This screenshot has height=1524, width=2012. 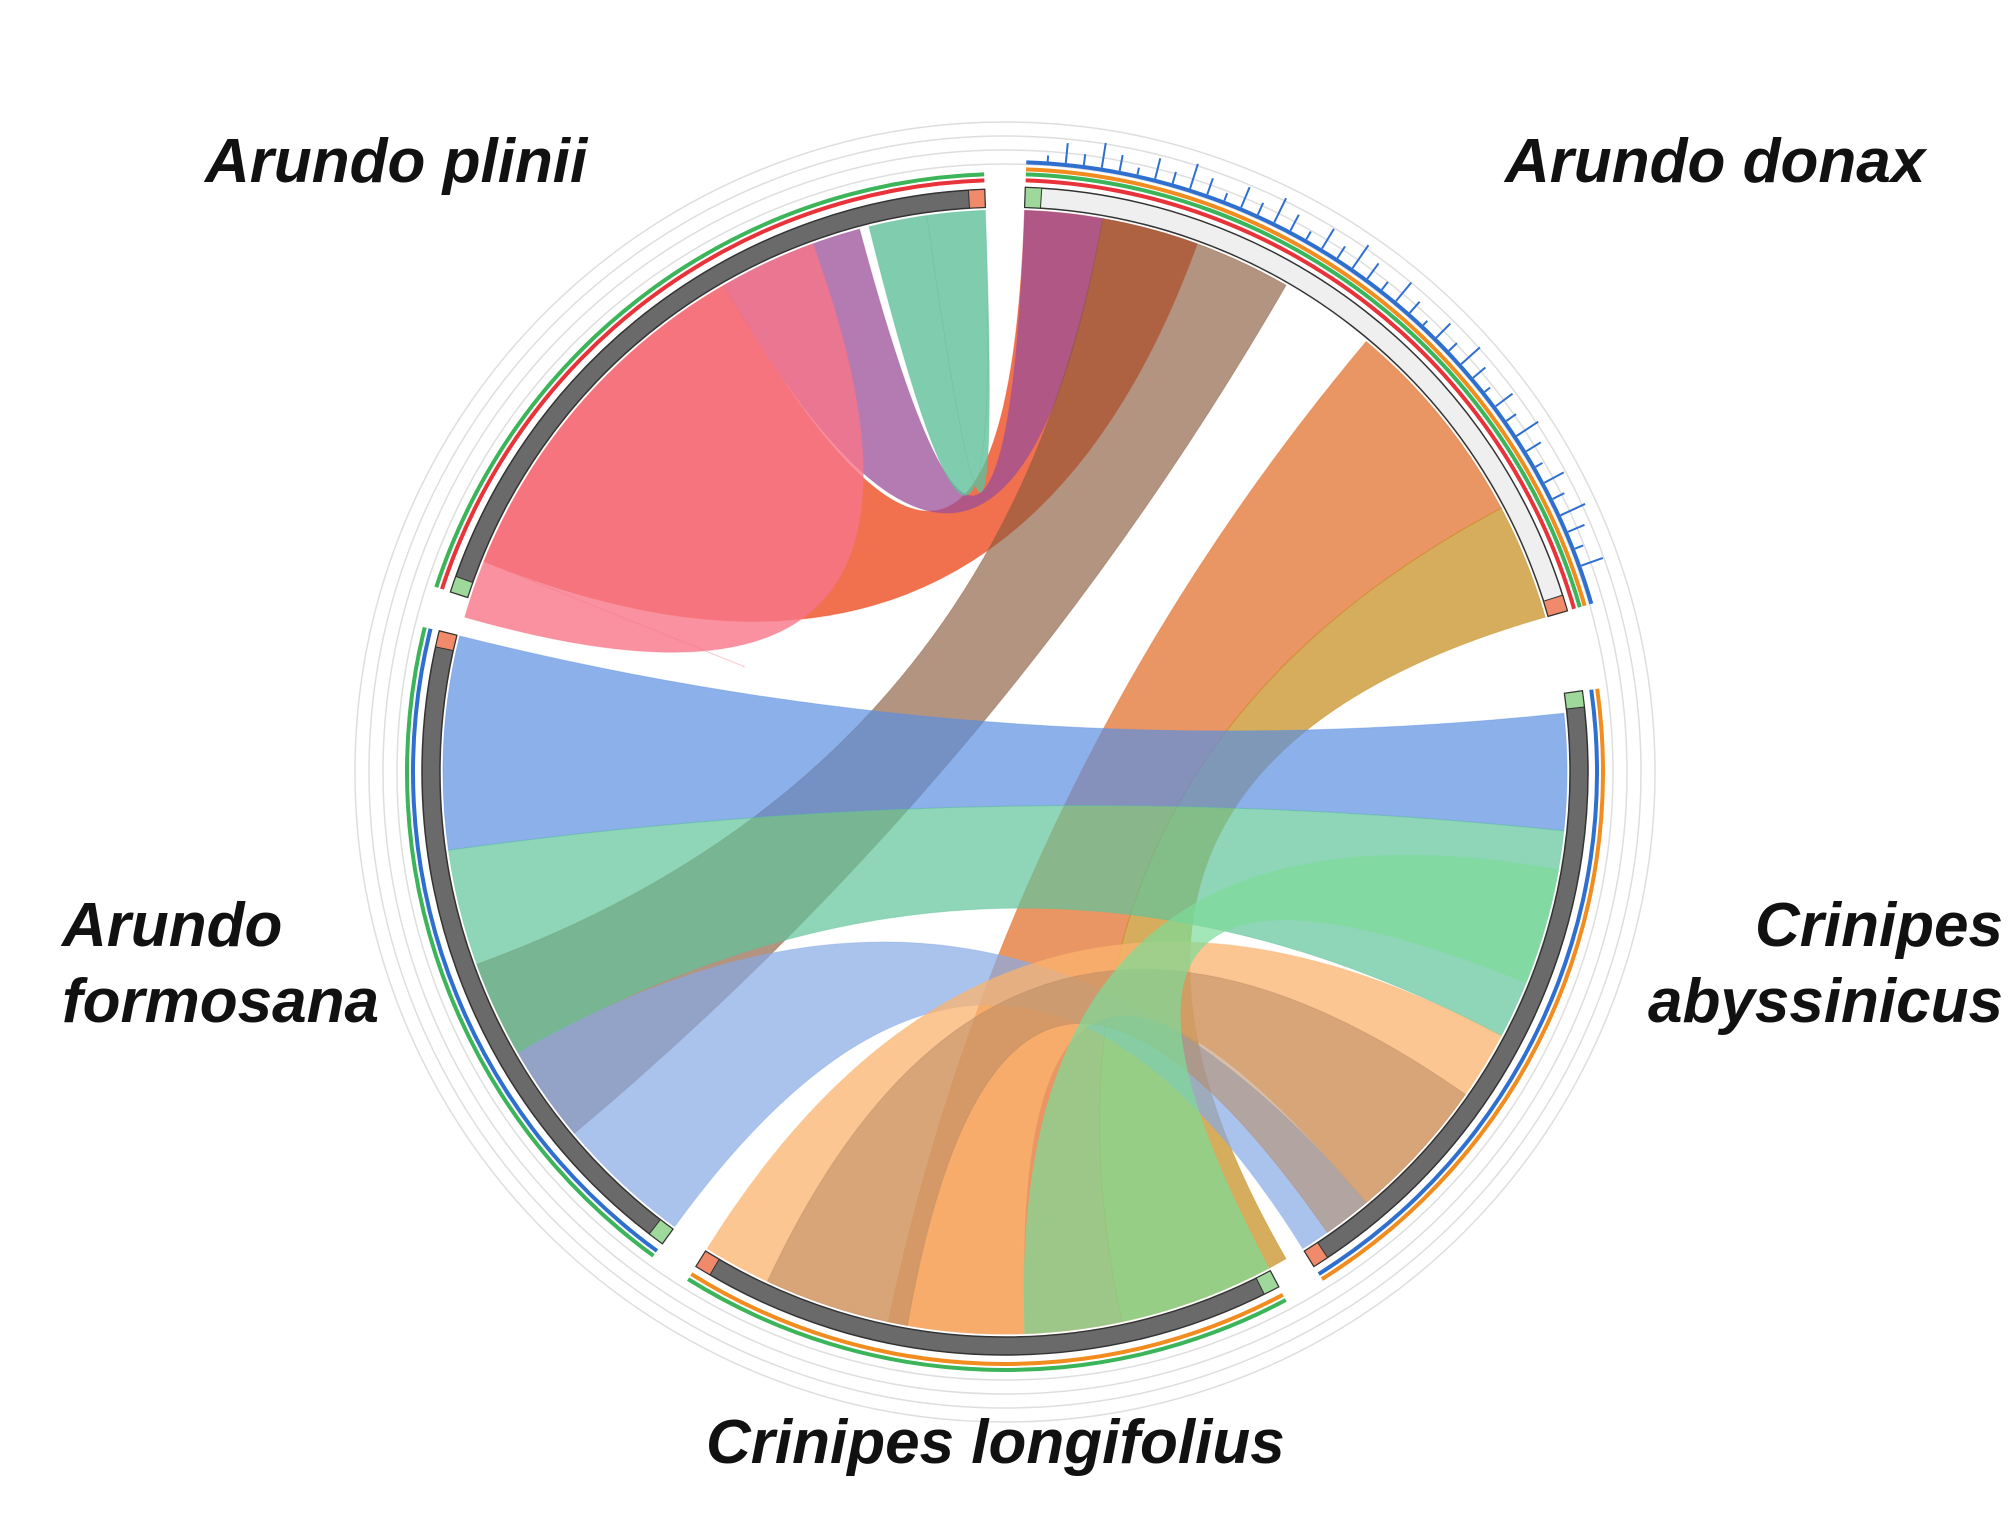 I want to click on ideogram-end-cap-longifolius, so click(x=707, y=1263).